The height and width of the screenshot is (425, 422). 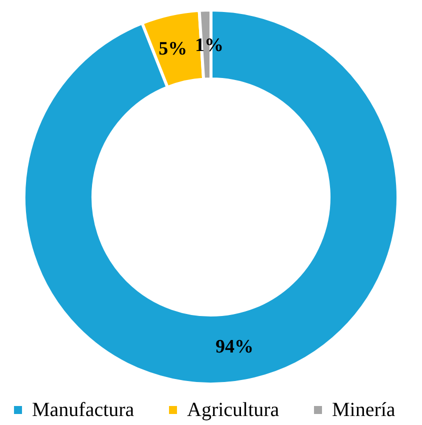 What do you see at coordinates (83, 410) in the screenshot?
I see `legend-label: Manufactura` at bounding box center [83, 410].